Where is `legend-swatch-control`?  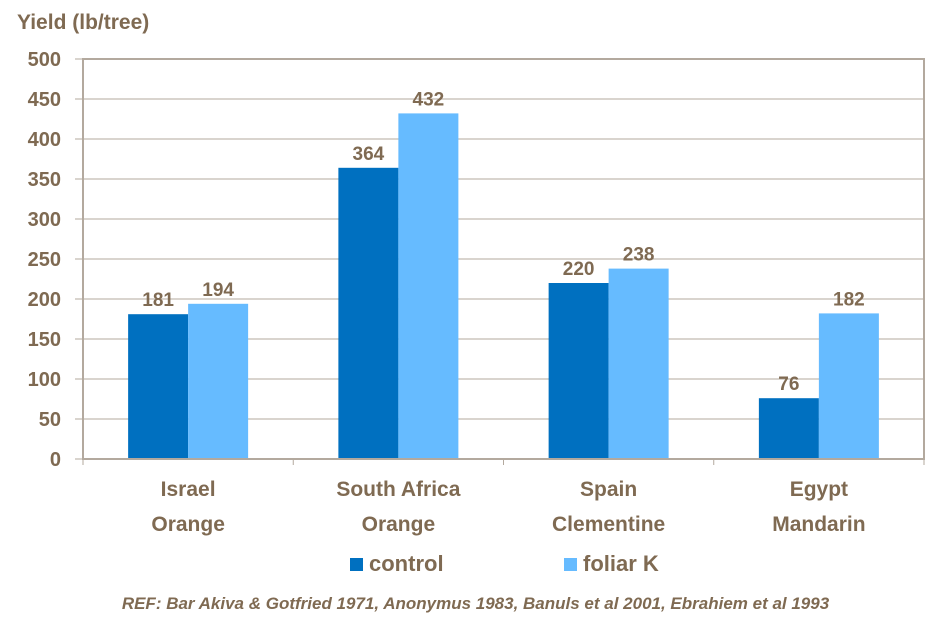 legend-swatch-control is located at coordinates (356, 564).